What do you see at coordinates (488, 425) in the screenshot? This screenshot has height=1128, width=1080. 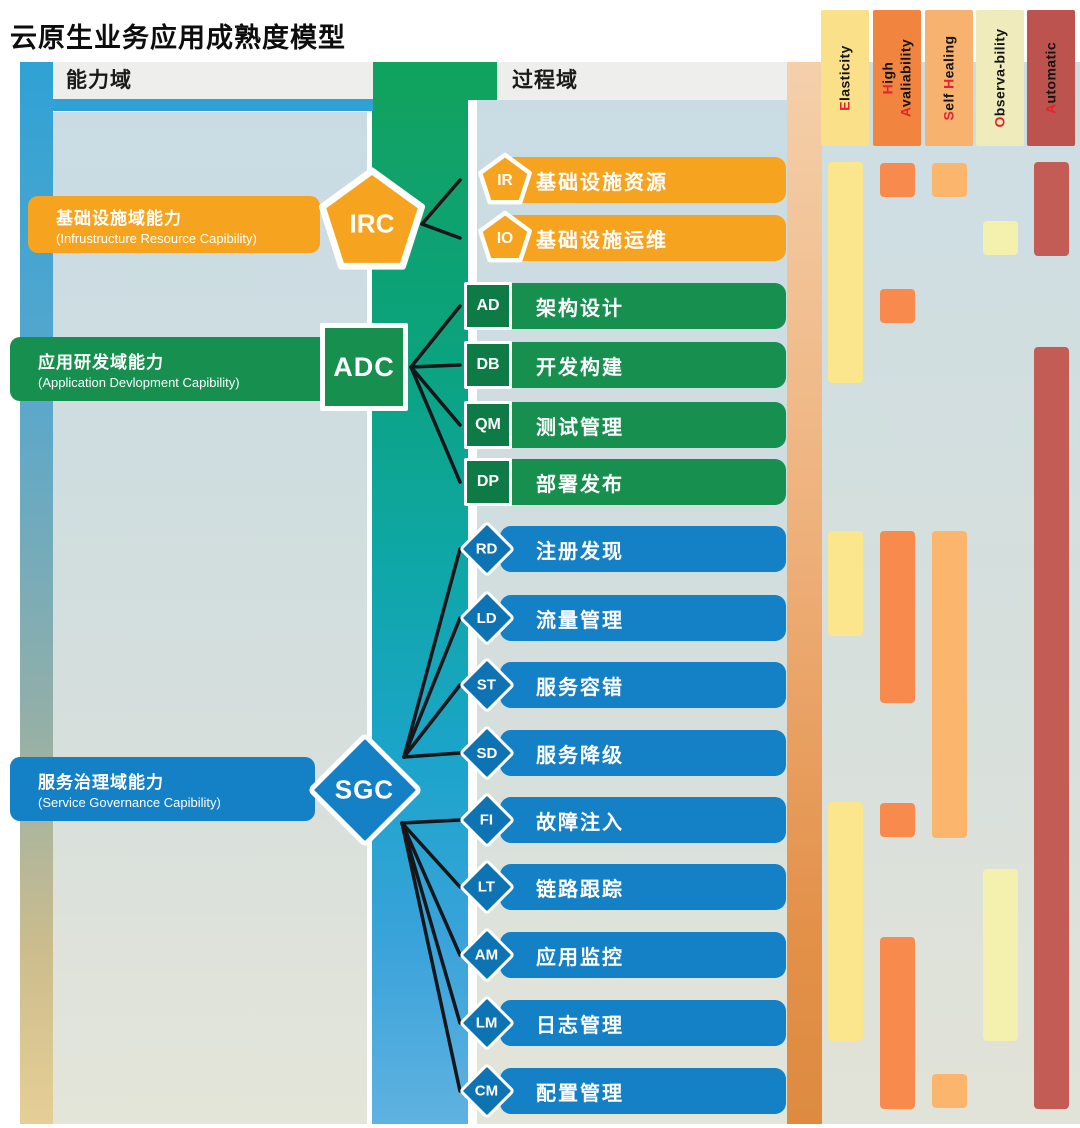 I see `badge-QM: QM` at bounding box center [488, 425].